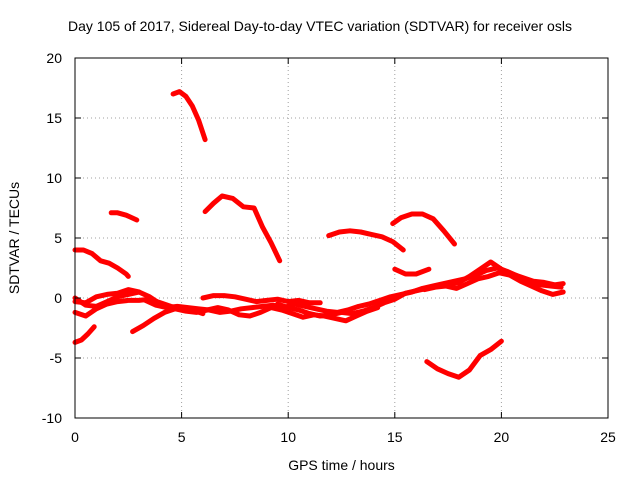 Image resolution: width=640 pixels, height=480 pixels. Describe the element at coordinates (14, 238) in the screenshot. I see `y-axis-label: SDTVAR / TECUs` at that location.